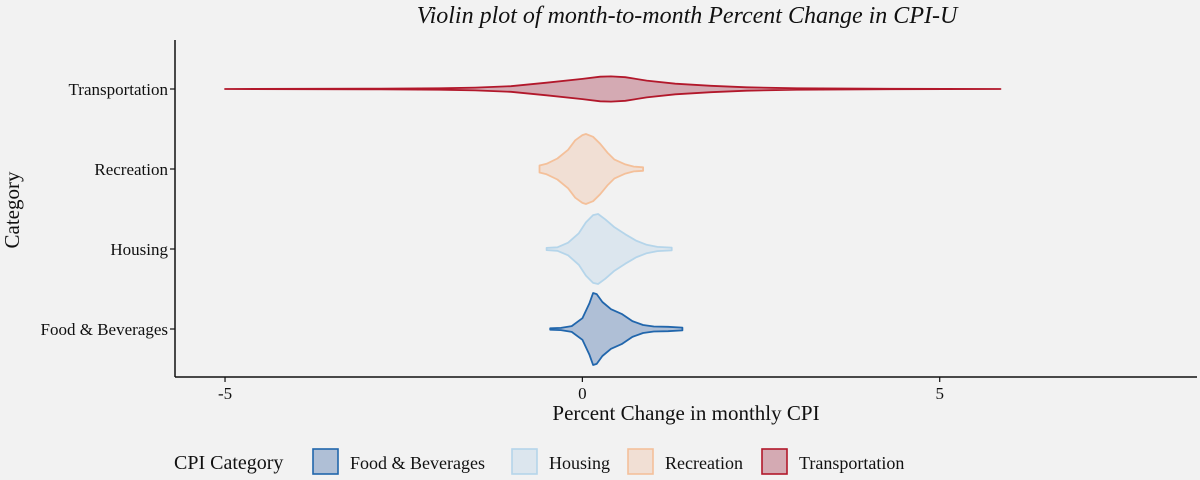 This screenshot has height=480, width=1200. What do you see at coordinates (325, 461) in the screenshot?
I see `legend-swatch-food-beverages` at bounding box center [325, 461].